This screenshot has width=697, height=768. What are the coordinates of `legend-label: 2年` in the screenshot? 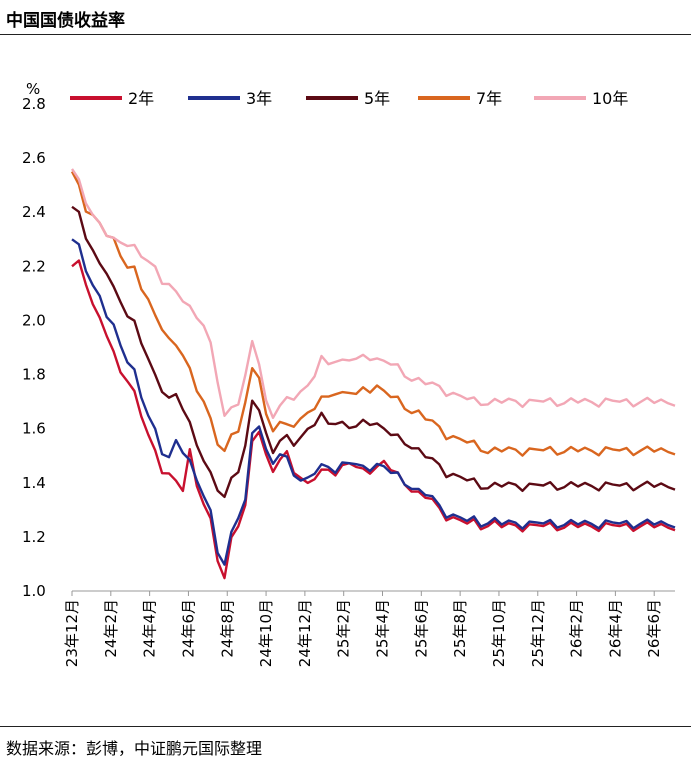 It's located at (141, 98).